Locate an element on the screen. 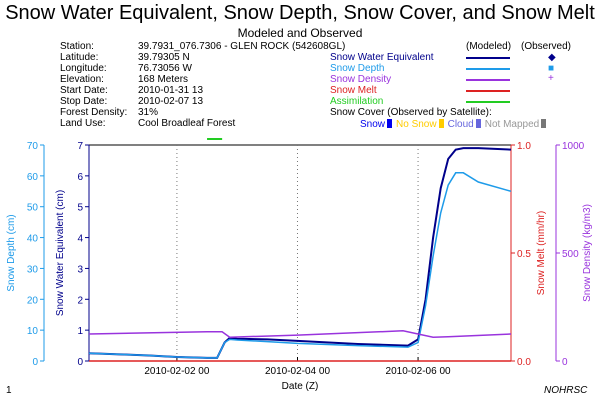 The height and width of the screenshot is (400, 600). legend-line-assimilation is located at coordinates (488, 102).